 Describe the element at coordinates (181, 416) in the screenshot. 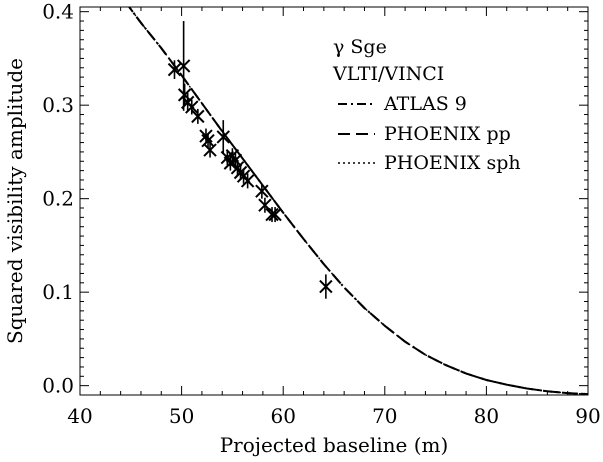

I see `x-tick-label: 50` at that location.